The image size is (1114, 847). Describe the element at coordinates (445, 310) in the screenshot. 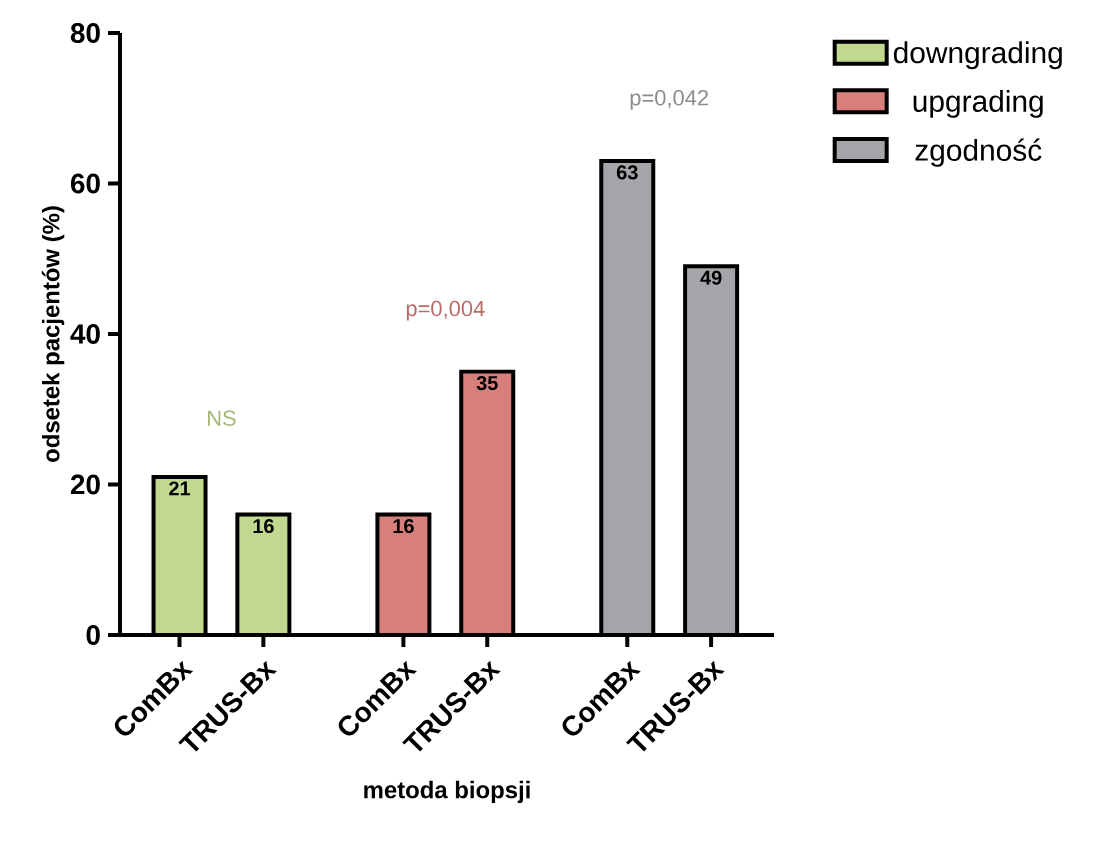

I see `annotation: p=0,004` at that location.